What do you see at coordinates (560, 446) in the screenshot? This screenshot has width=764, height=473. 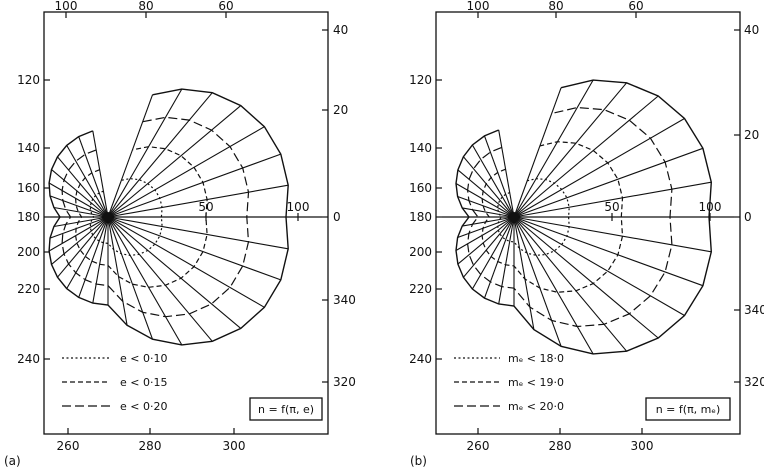 I see `panel-b-bottom-tick-label: 280` at bounding box center [560, 446].